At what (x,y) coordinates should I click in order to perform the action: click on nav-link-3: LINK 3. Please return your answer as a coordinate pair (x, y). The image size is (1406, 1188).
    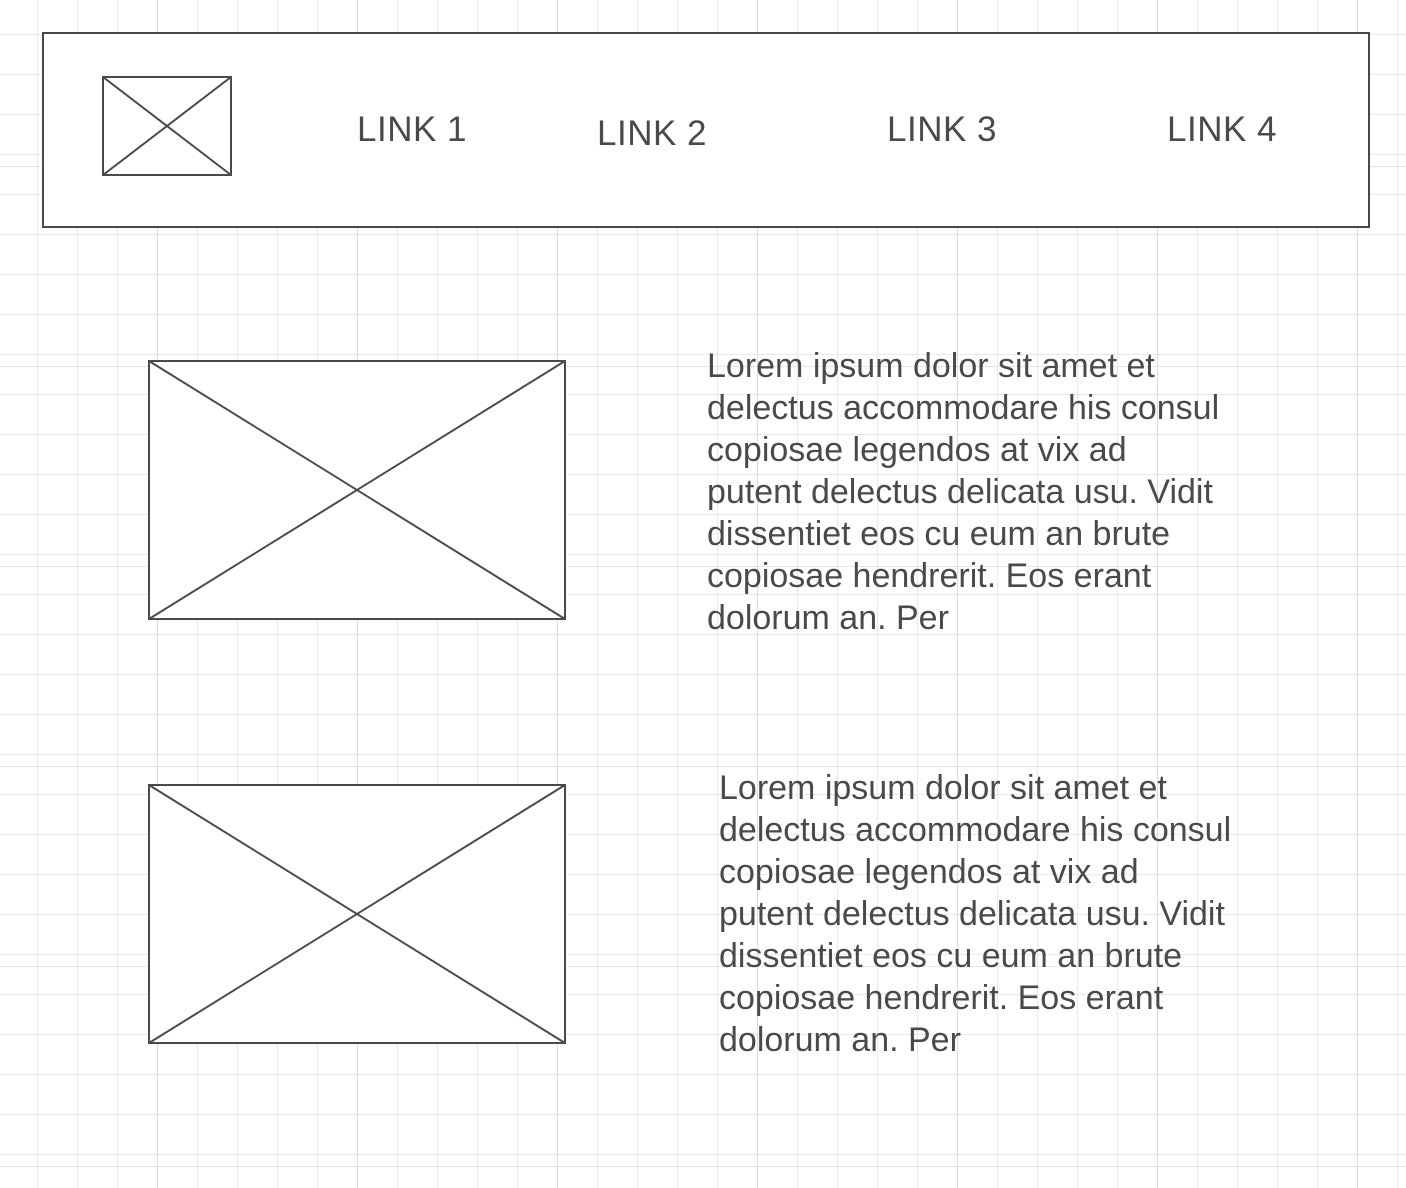
    Looking at the image, I should click on (942, 129).